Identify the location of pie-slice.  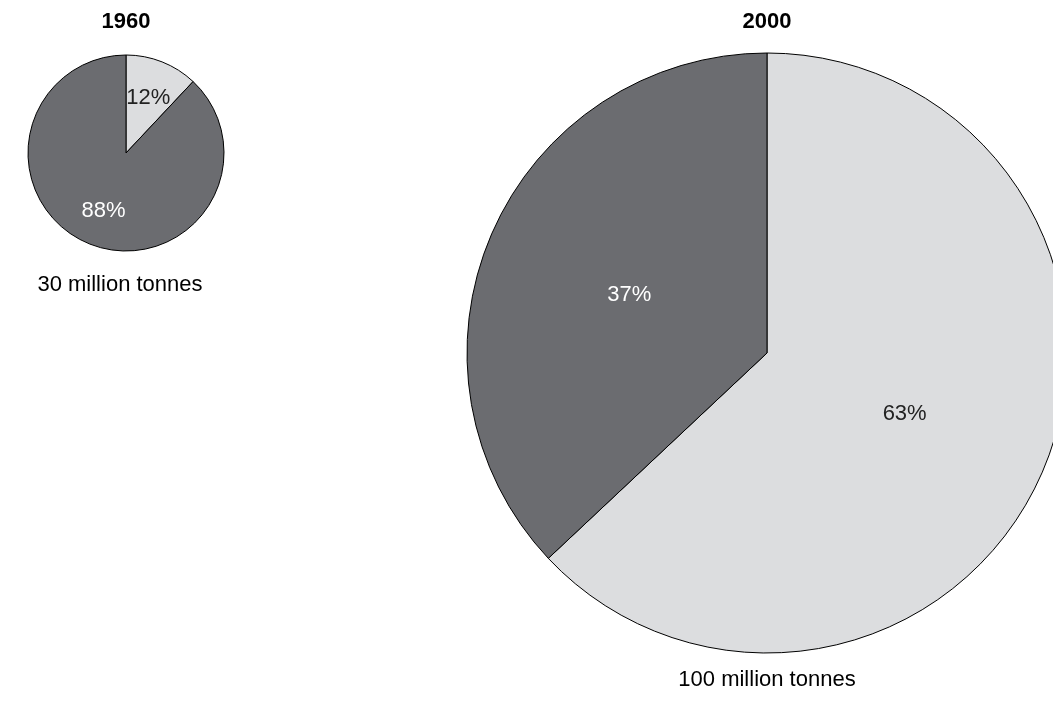
(126, 153).